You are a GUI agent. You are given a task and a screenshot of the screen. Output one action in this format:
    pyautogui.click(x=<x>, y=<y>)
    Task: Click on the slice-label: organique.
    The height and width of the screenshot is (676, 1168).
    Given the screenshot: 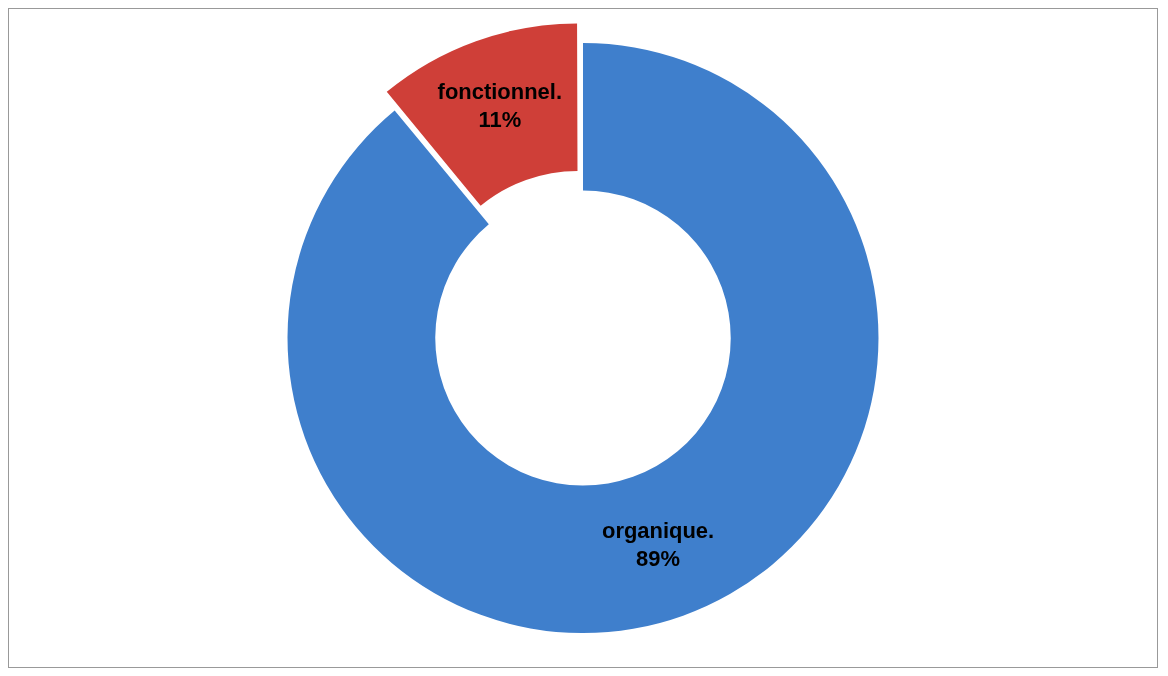 What is the action you would take?
    pyautogui.click(x=658, y=531)
    